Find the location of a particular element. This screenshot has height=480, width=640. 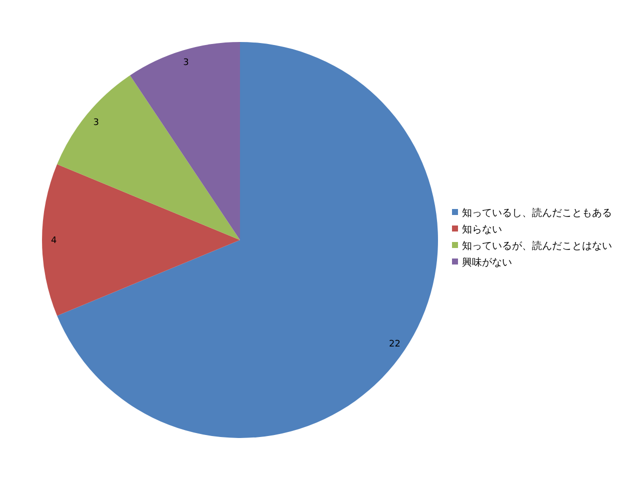

data-label: 4 is located at coordinates (54, 241).